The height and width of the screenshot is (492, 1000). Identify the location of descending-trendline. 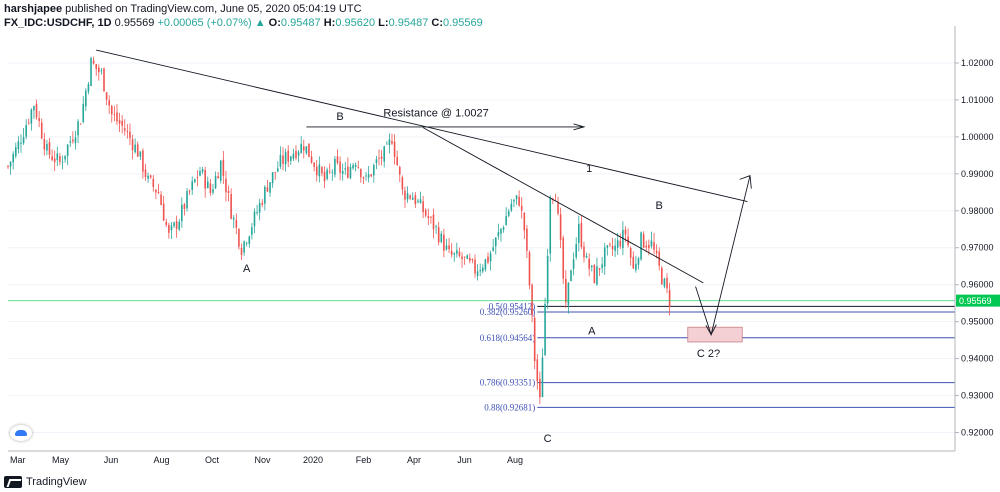
(563, 205).